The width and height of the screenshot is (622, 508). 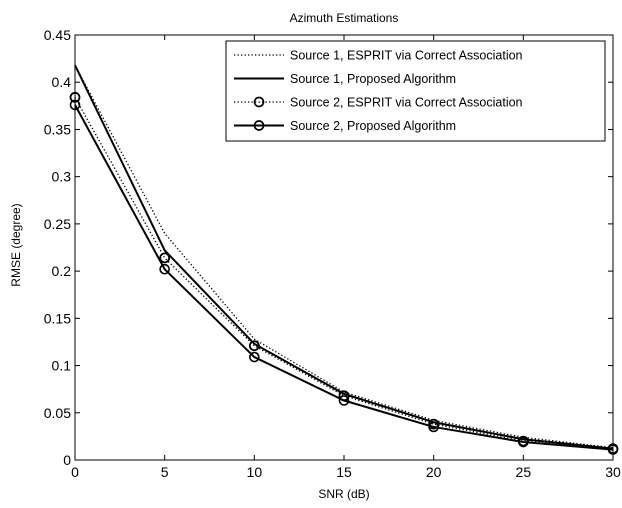 I want to click on legend-entry: Source 1, Proposed Algorithm, so click(x=345, y=79).